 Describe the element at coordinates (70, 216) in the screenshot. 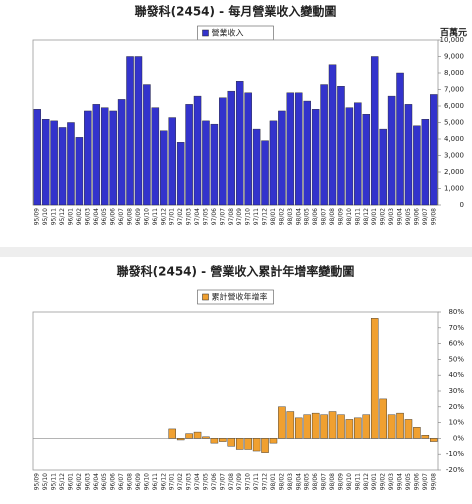

I see `x-tick-label: 96/01` at that location.